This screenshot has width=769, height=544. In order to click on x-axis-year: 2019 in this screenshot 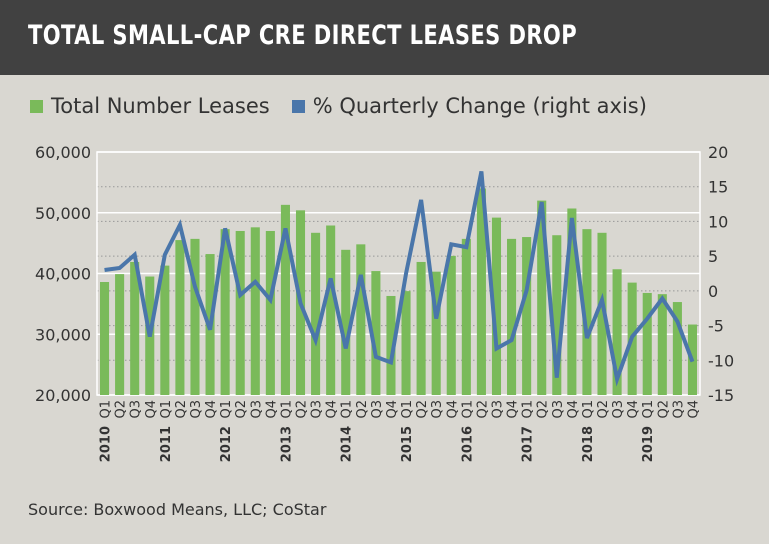, I will do `click(648, 444)`.